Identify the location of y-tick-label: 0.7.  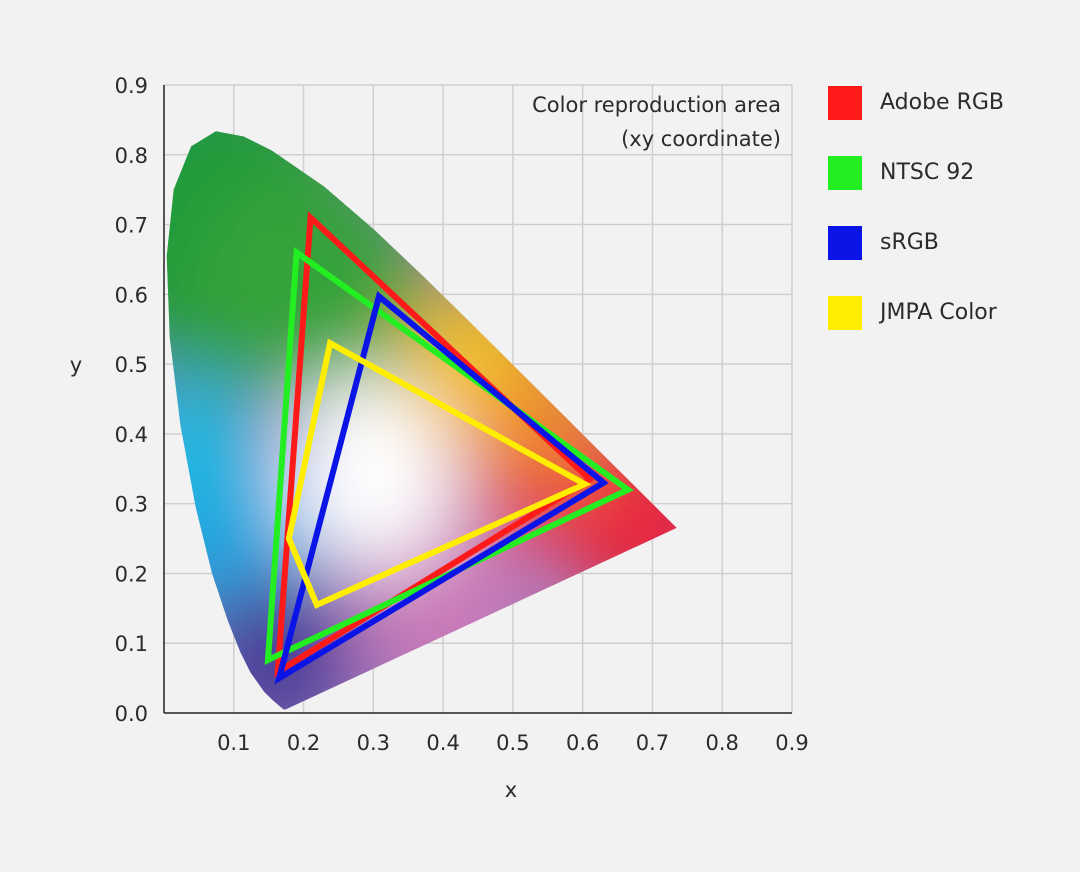
(131, 226).